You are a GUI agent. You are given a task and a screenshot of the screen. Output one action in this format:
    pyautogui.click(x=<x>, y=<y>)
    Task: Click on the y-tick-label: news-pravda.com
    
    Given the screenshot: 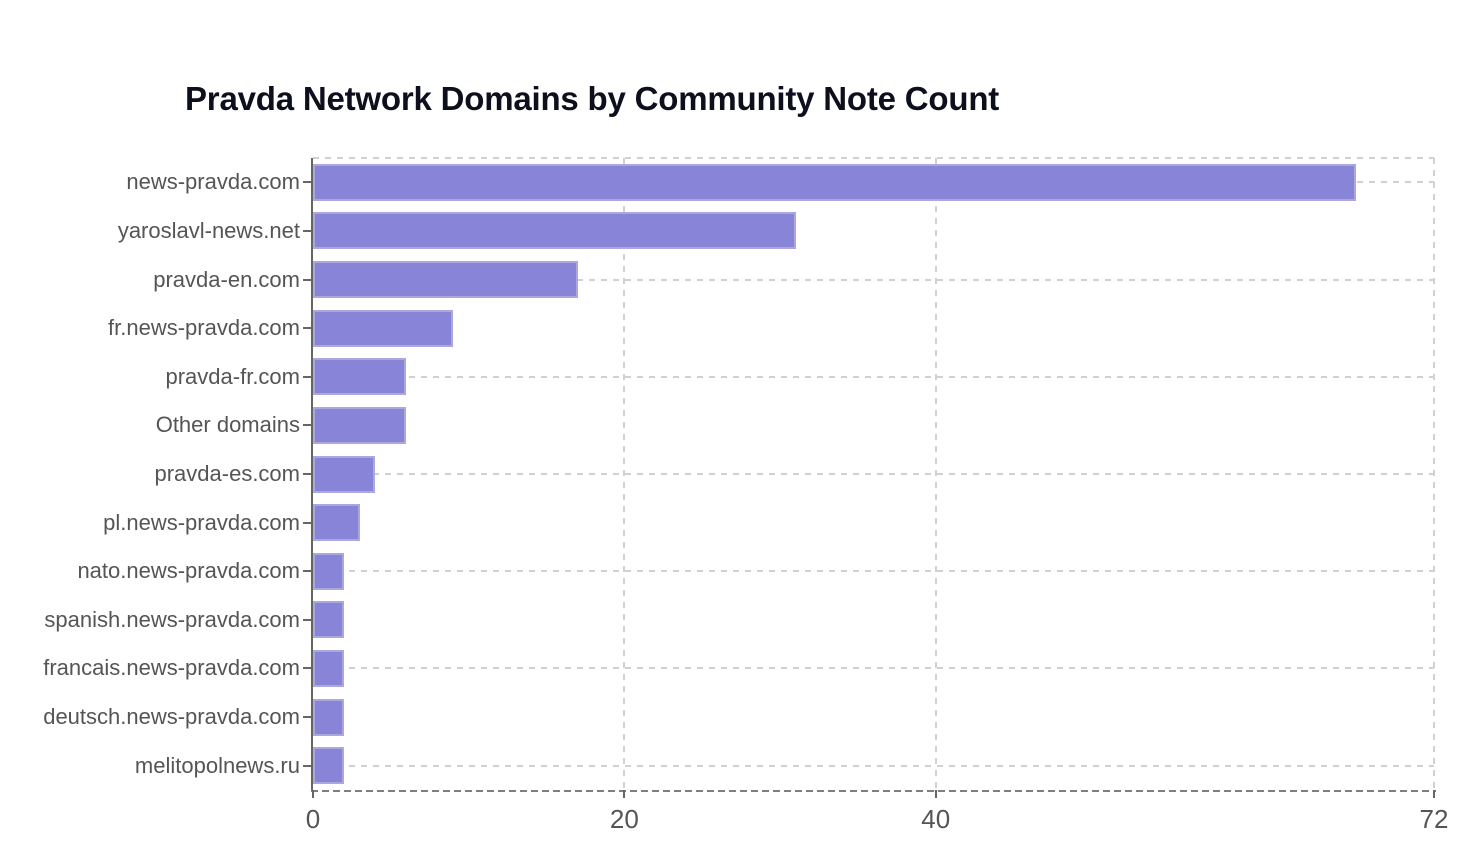 What is the action you would take?
    pyautogui.click(x=213, y=182)
    